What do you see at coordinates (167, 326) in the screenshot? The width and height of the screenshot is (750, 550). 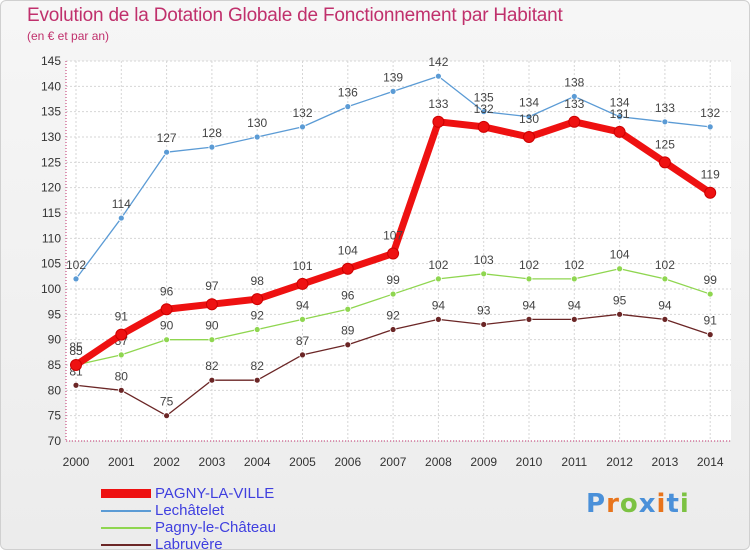 I see `data-label-pagny-le-ch-teau: 90` at bounding box center [167, 326].